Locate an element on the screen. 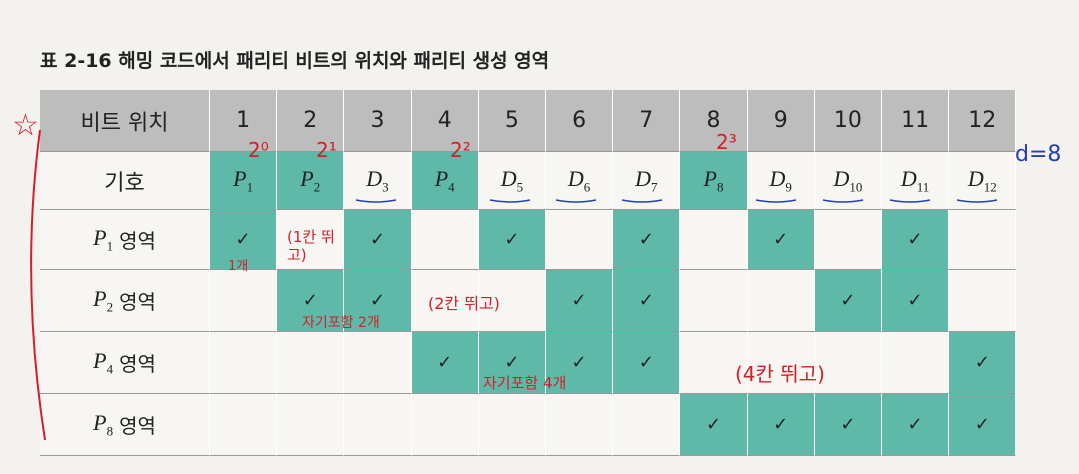 The height and width of the screenshot is (474, 1079). position-number: 11 is located at coordinates (915, 120).